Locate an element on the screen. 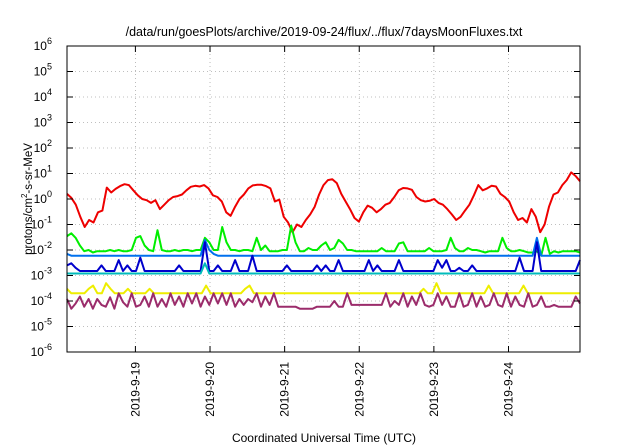 The height and width of the screenshot is (448, 640). y-tick-label: 10⁰ is located at coordinates (43, 197).